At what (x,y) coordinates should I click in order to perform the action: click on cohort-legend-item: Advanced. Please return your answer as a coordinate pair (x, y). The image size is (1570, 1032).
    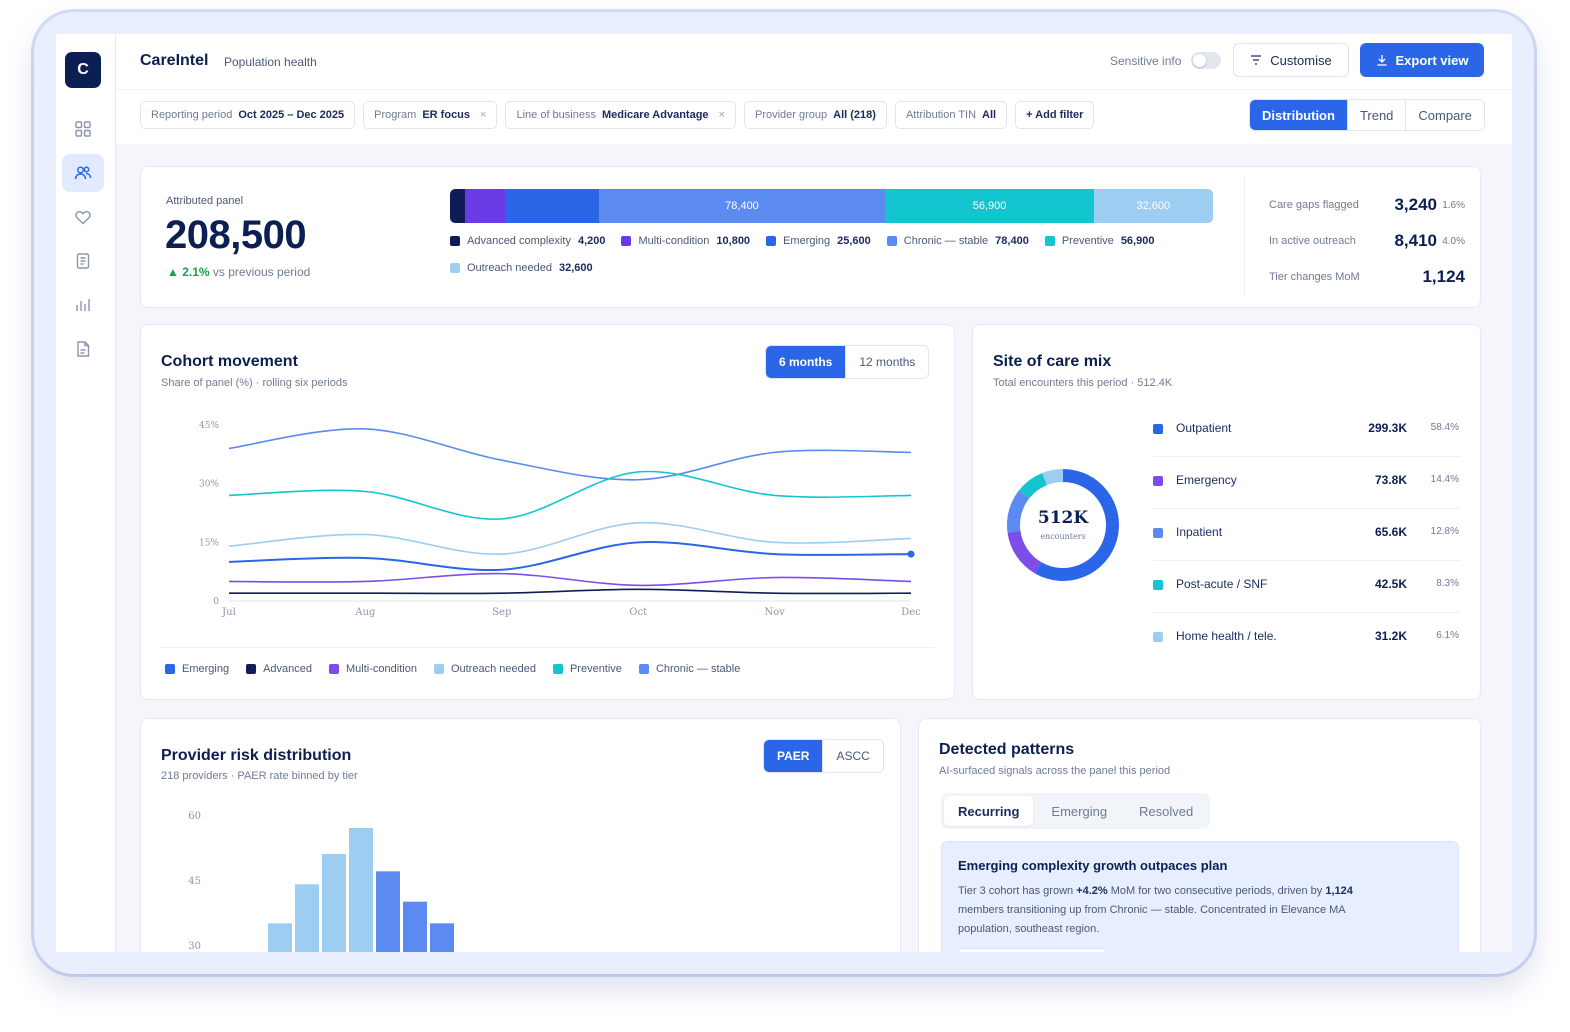
    Looking at the image, I should click on (279, 669).